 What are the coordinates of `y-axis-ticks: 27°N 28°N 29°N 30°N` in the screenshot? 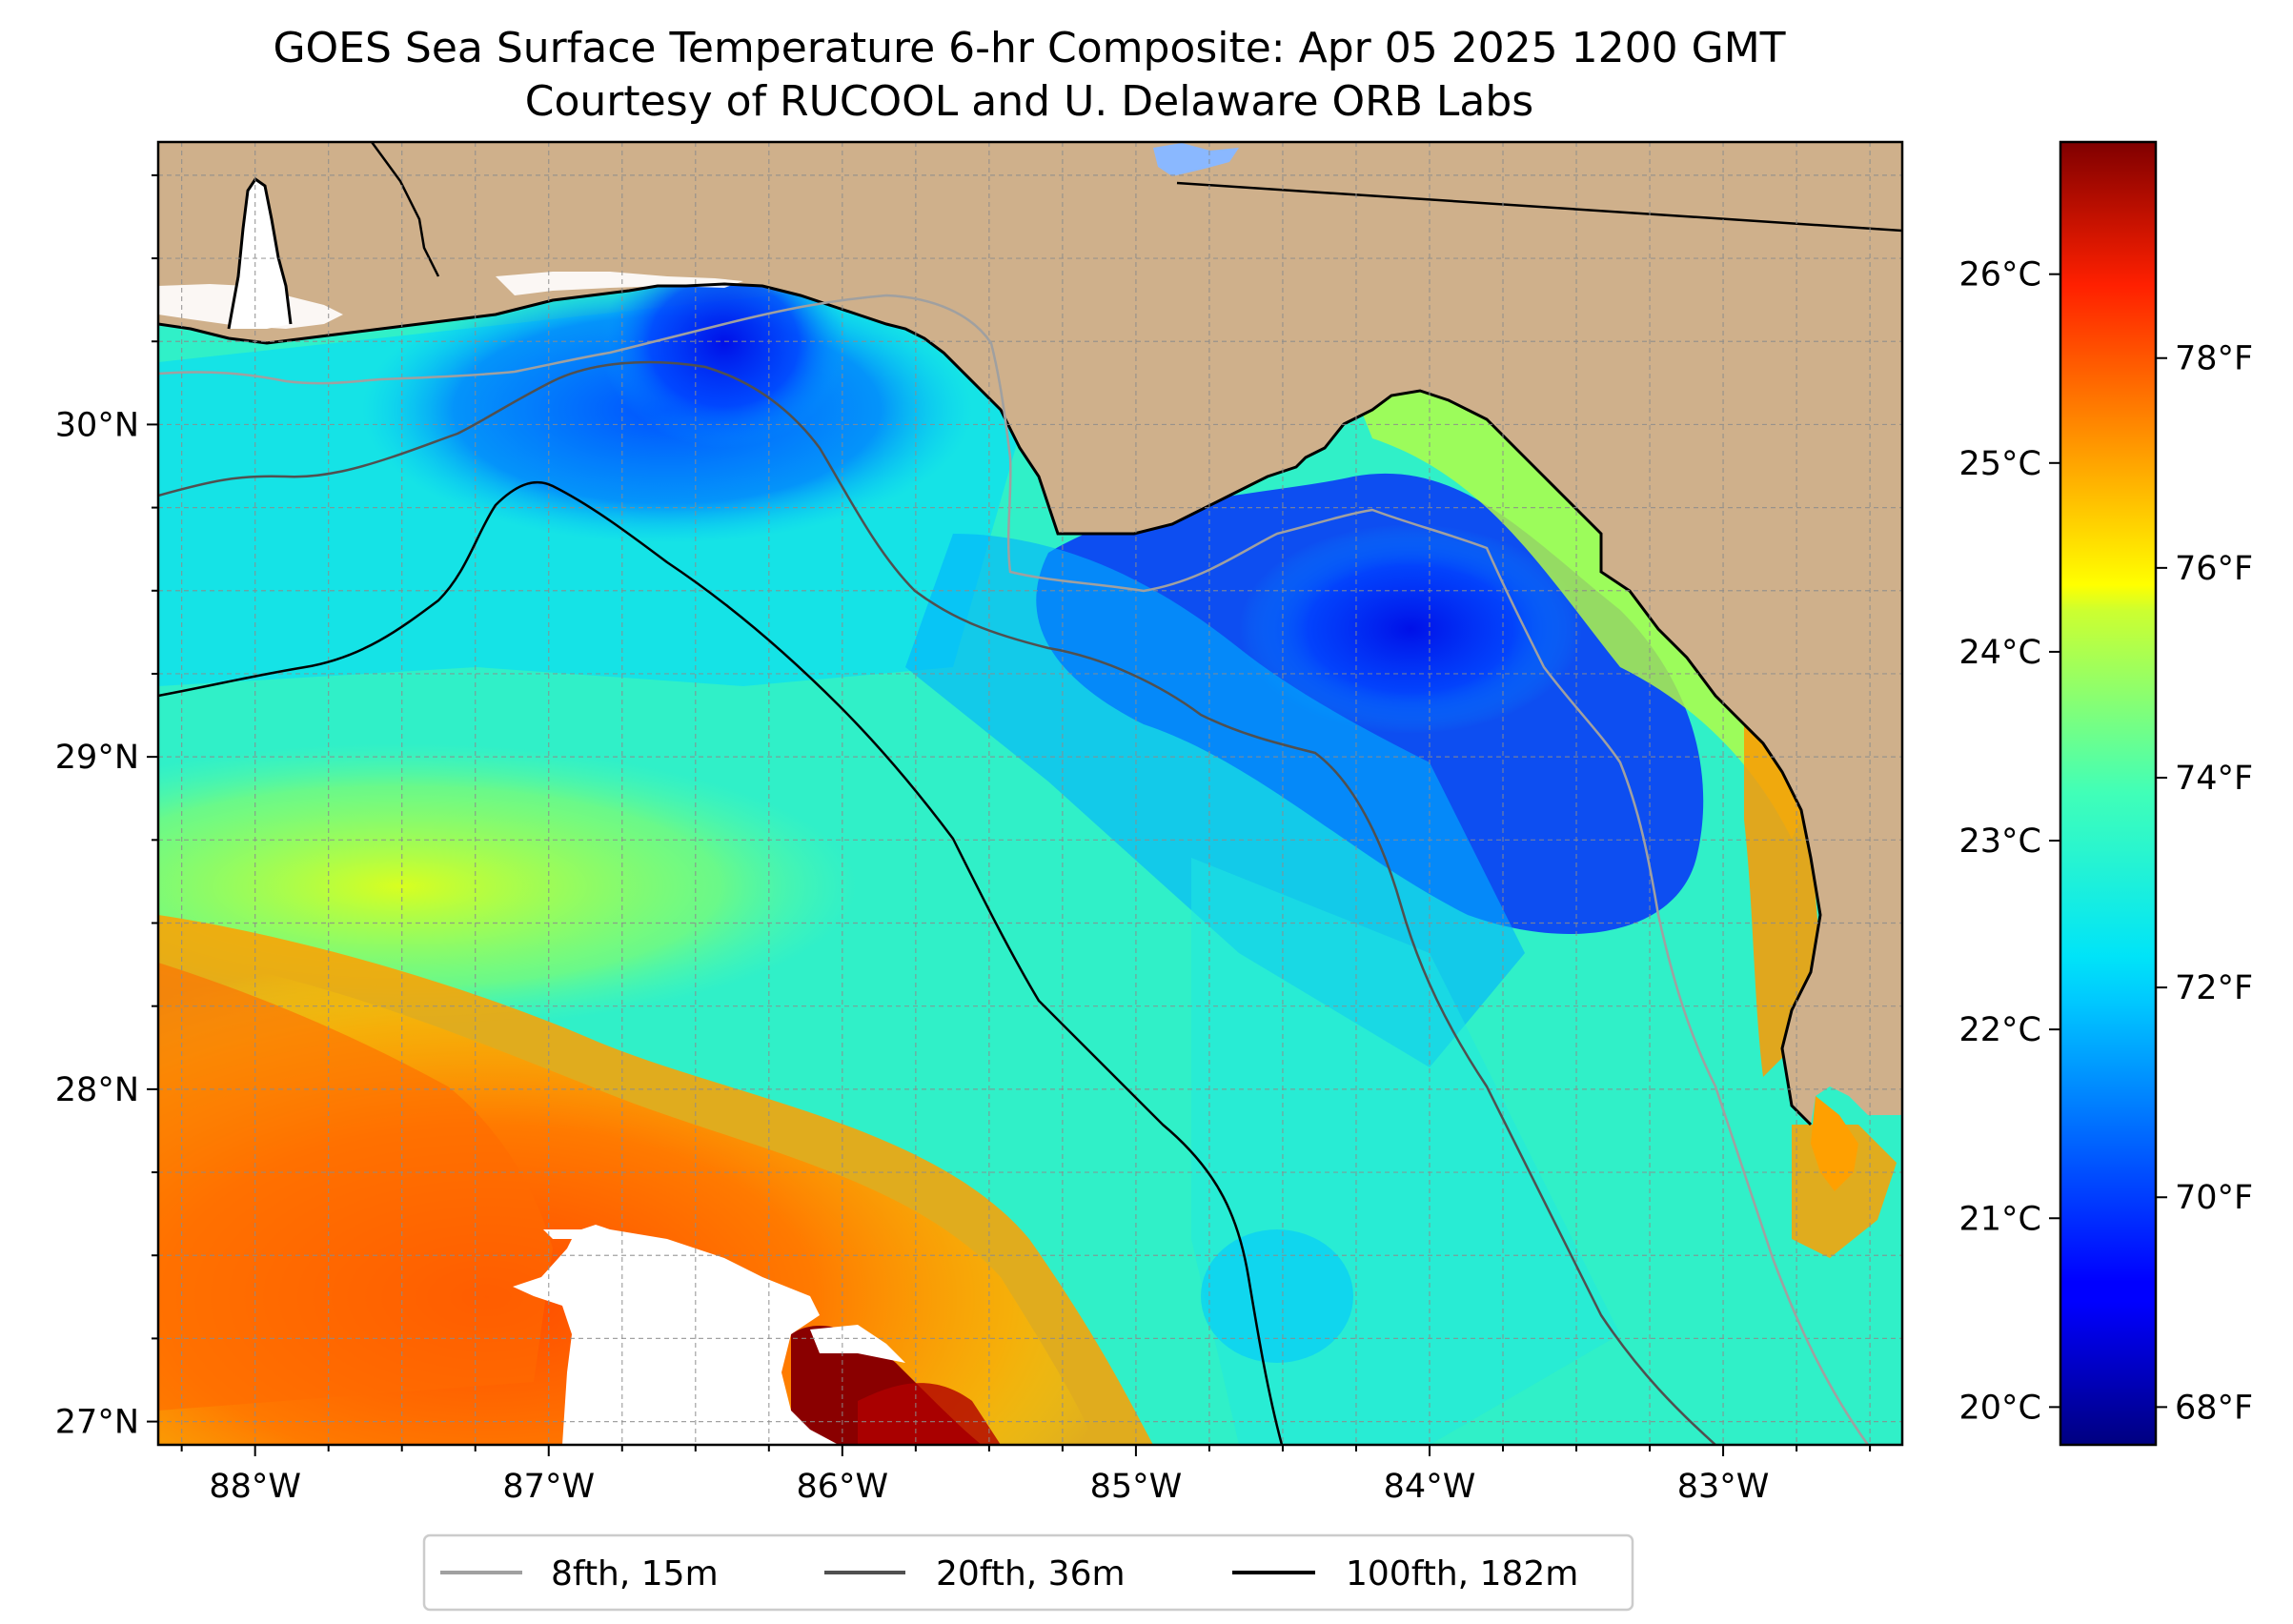 It's located at (107, 807).